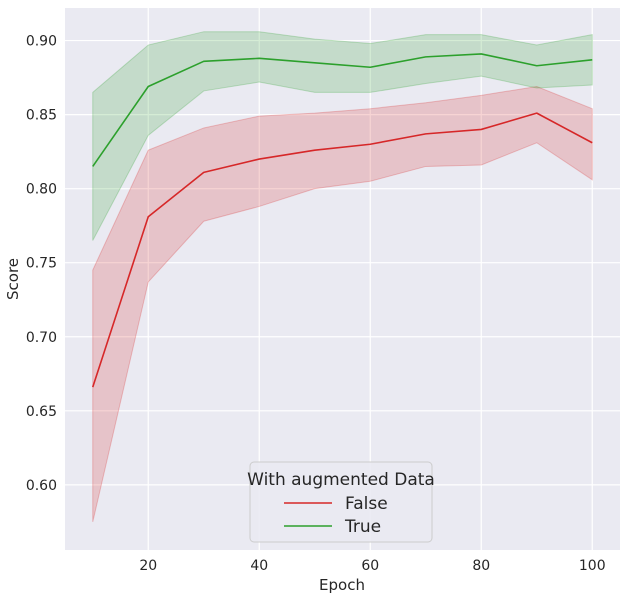  I want to click on x-tick-label: 20, so click(148, 566).